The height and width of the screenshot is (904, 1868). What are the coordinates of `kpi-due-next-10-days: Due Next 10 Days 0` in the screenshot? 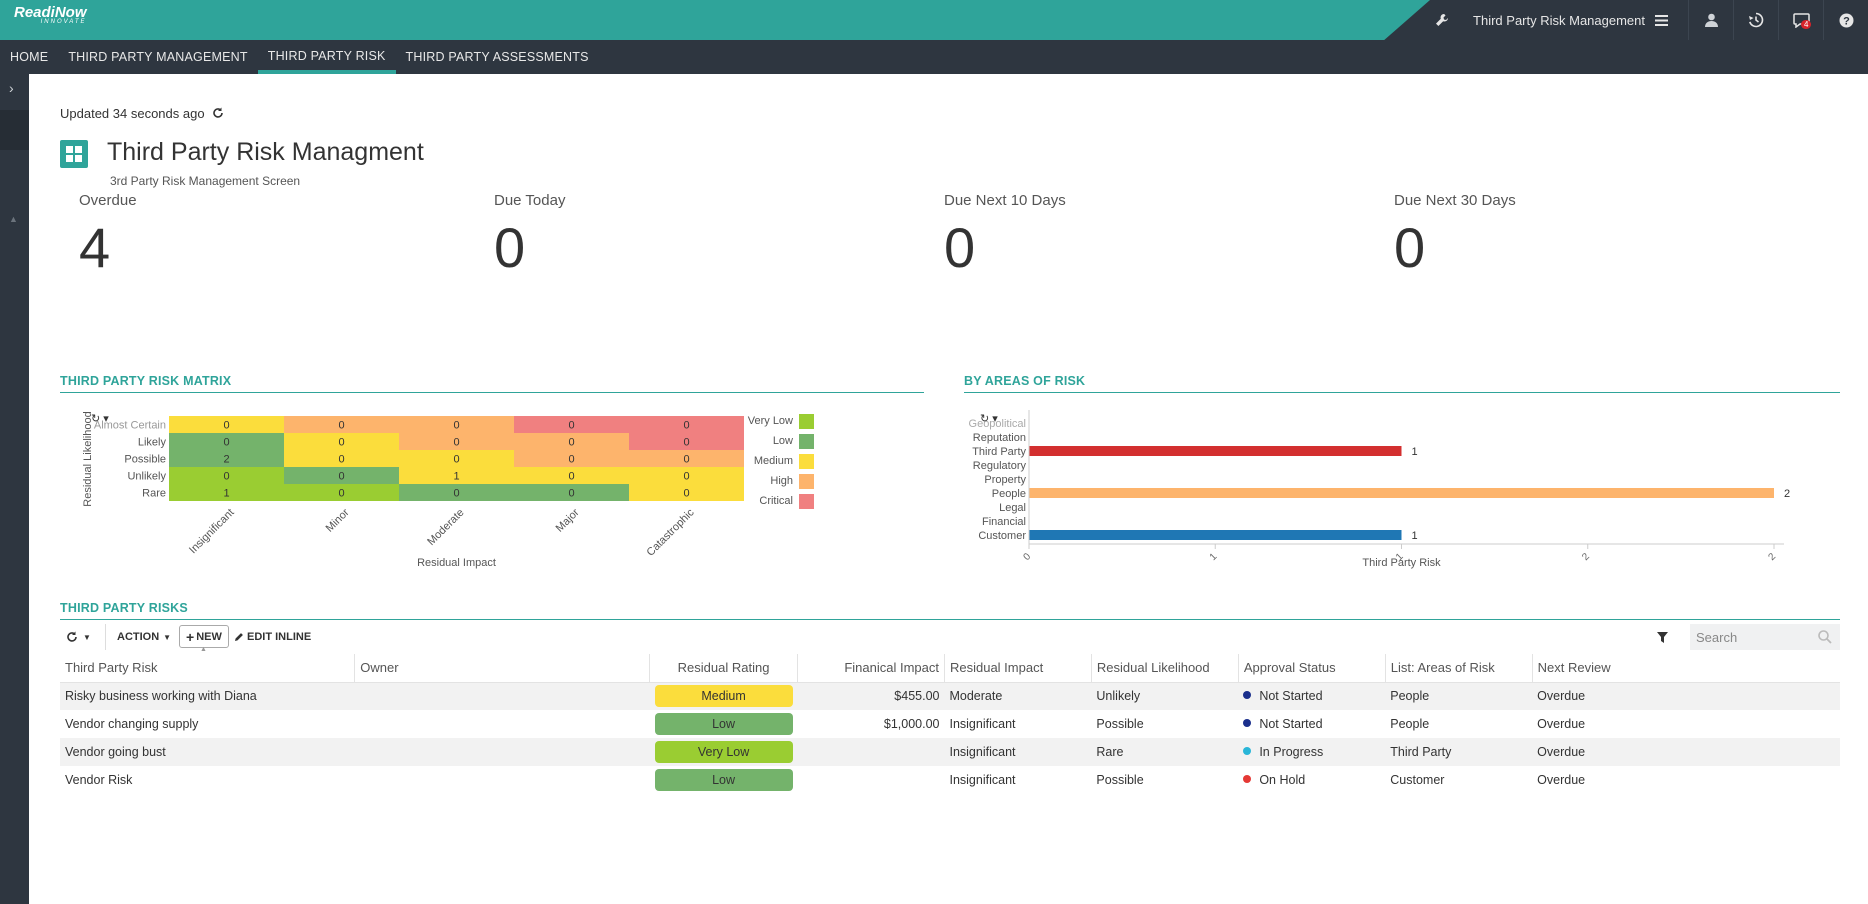 It's located at (1005, 236).